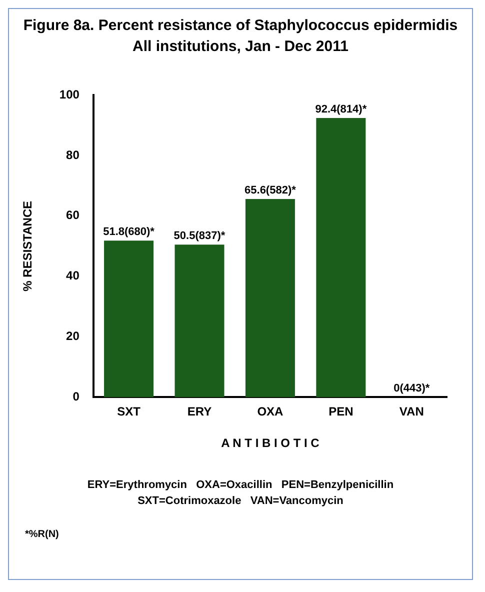 The image size is (485, 592). Describe the element at coordinates (73, 336) in the screenshot. I see `y-tick-label: 20` at that location.